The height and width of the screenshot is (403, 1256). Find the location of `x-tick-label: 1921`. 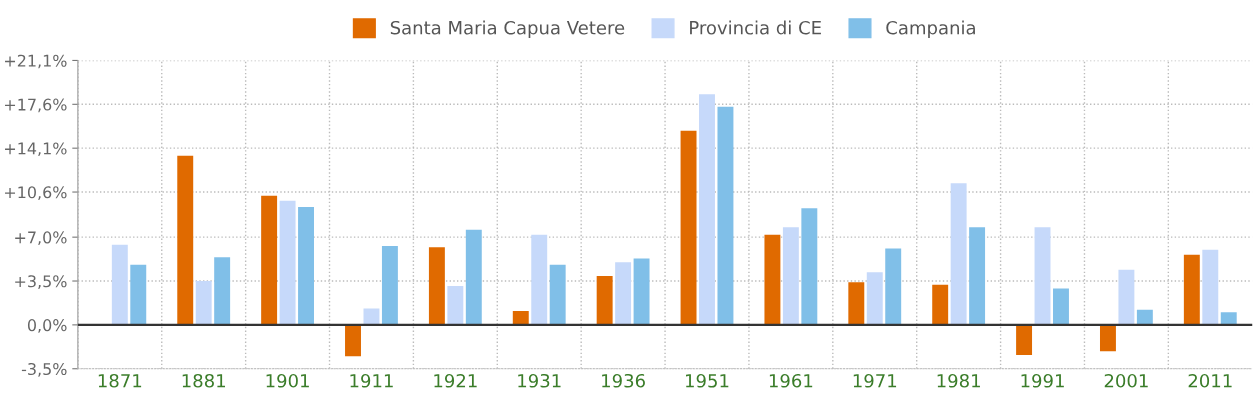

x-tick-label: 1921 is located at coordinates (455, 380).